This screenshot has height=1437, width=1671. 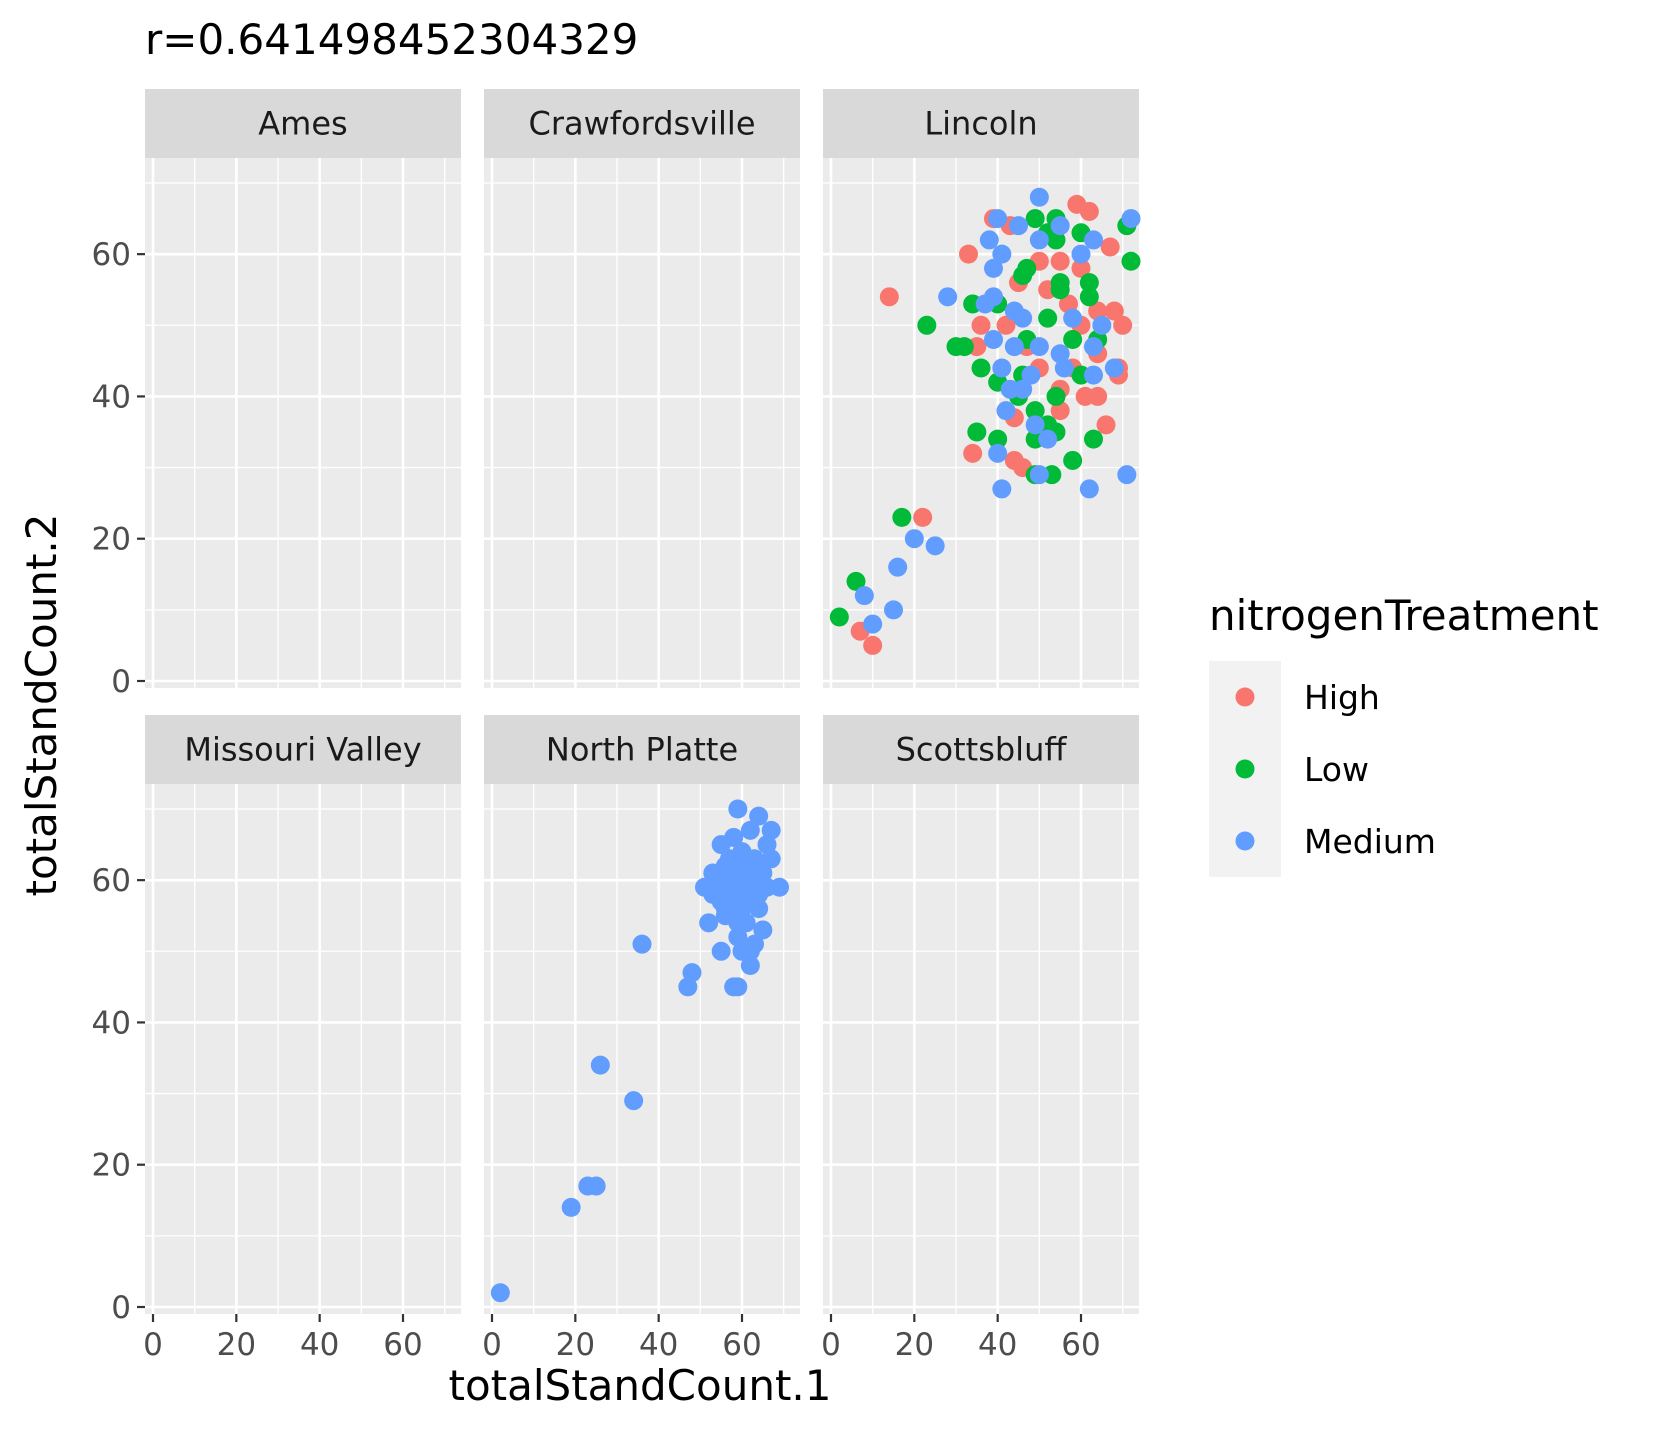 I want to click on plot-title: r=0.641498452304329, so click(x=391, y=39).